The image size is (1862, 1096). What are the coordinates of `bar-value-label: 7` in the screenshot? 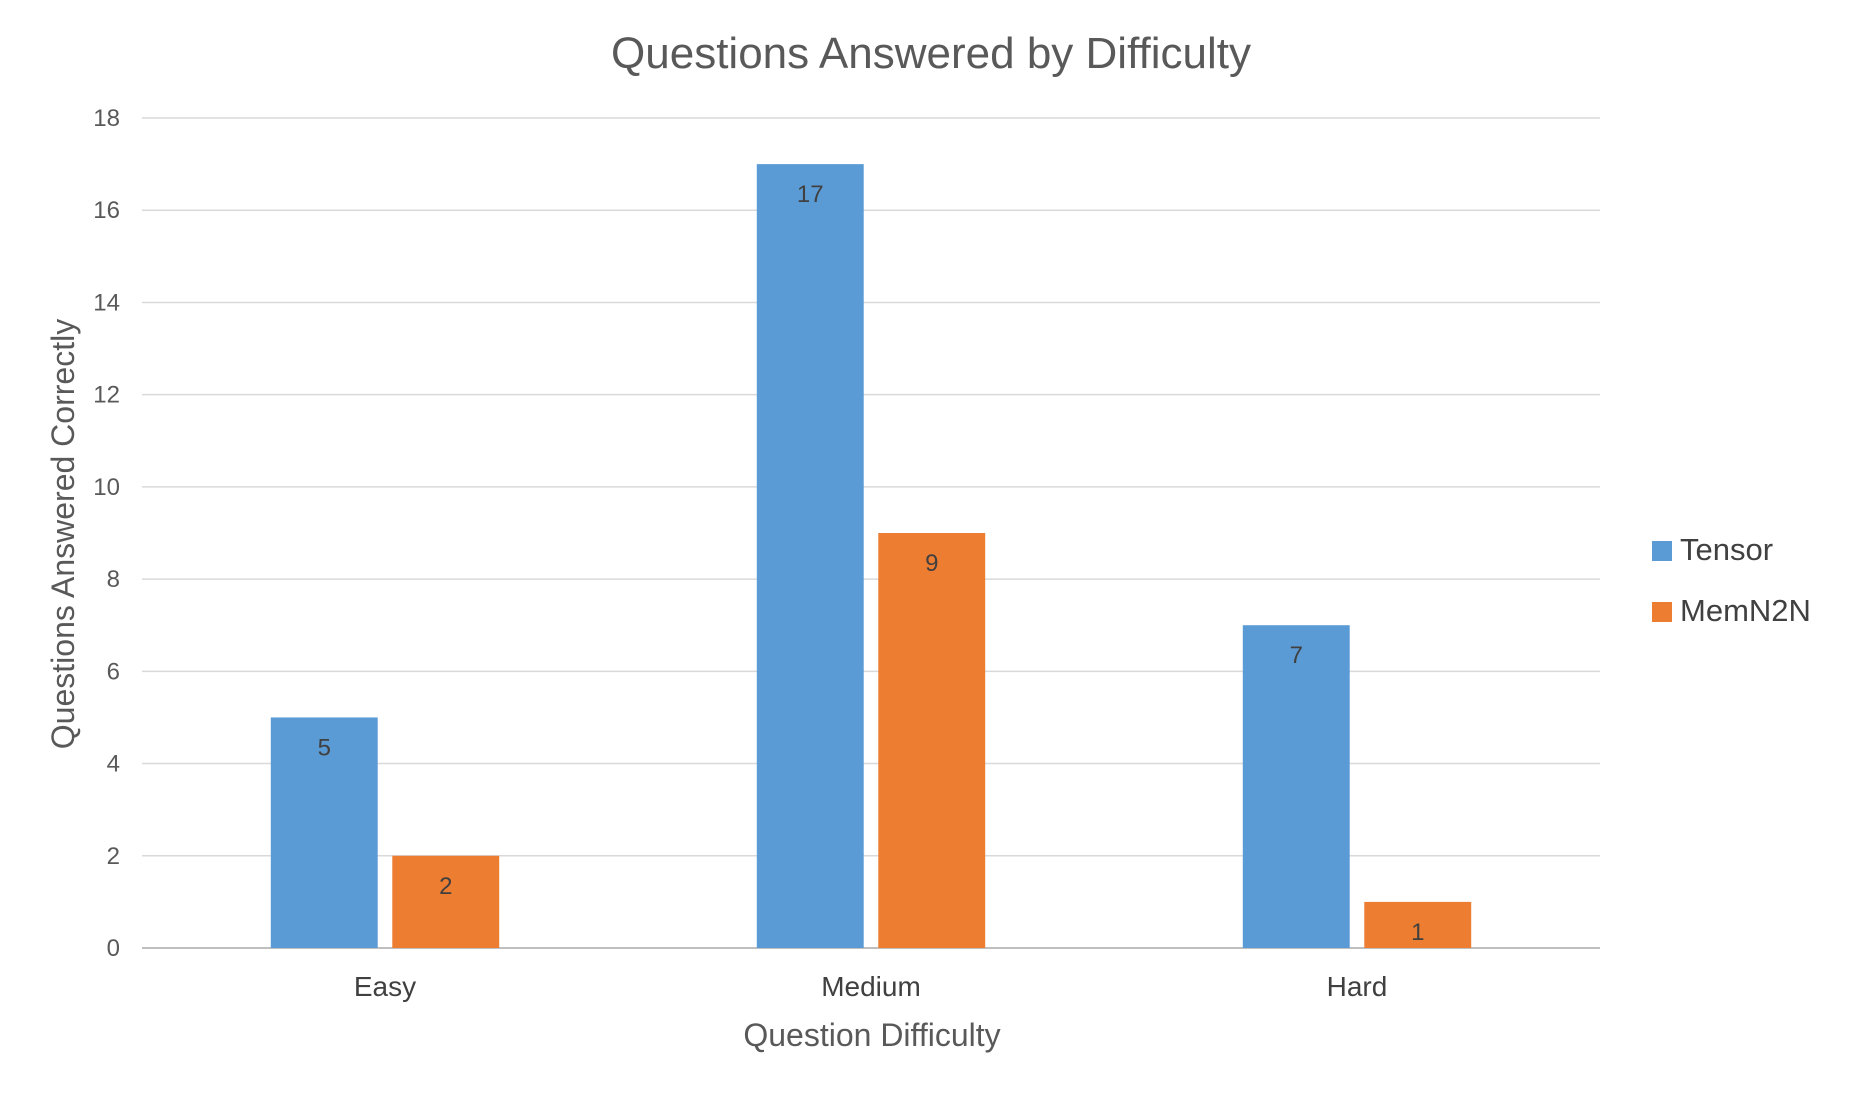 It's located at (1296, 655).